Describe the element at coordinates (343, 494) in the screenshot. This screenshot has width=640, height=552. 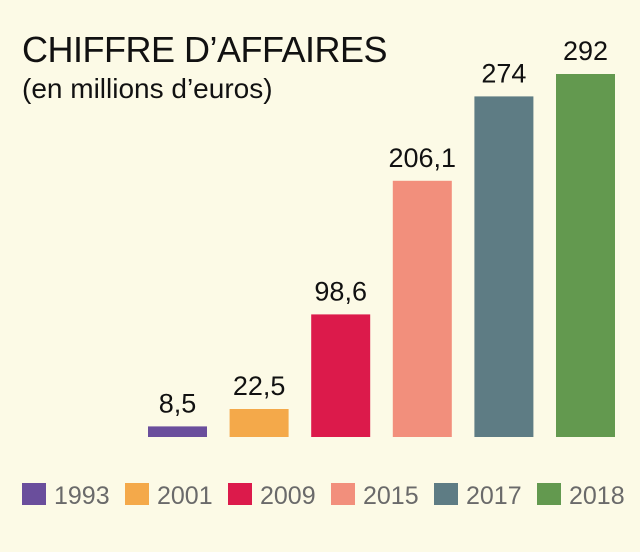
I see `legend-swatch-2015` at that location.